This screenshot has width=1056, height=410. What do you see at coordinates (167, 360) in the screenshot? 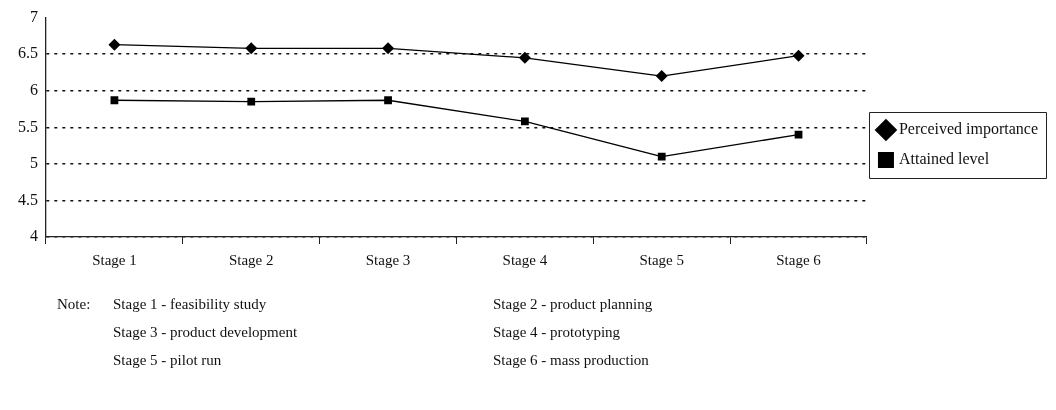
I see `text: Stage 5 - pilot run` at bounding box center [167, 360].